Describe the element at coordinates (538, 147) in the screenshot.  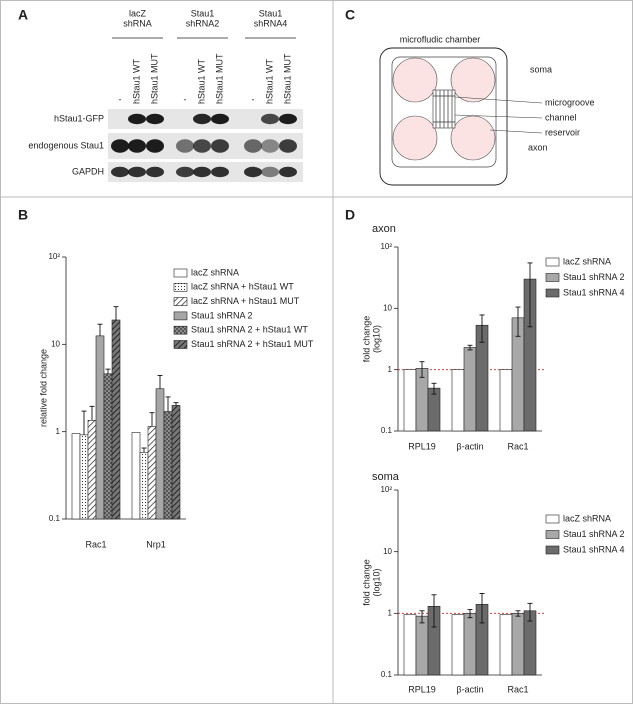
I see `diagram-label: axon` at that location.